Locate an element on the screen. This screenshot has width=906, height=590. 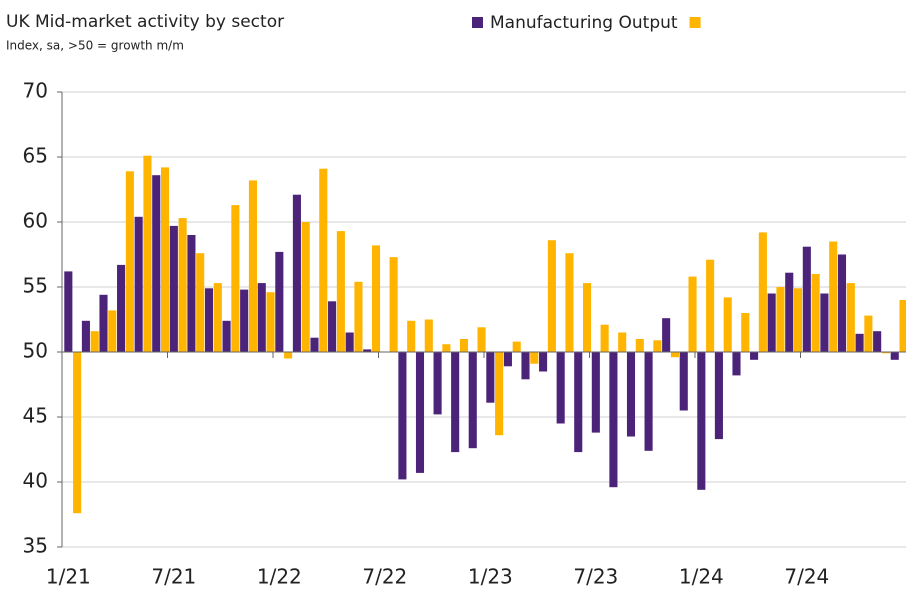
y-tick-label: 65 is located at coordinates (35, 156).